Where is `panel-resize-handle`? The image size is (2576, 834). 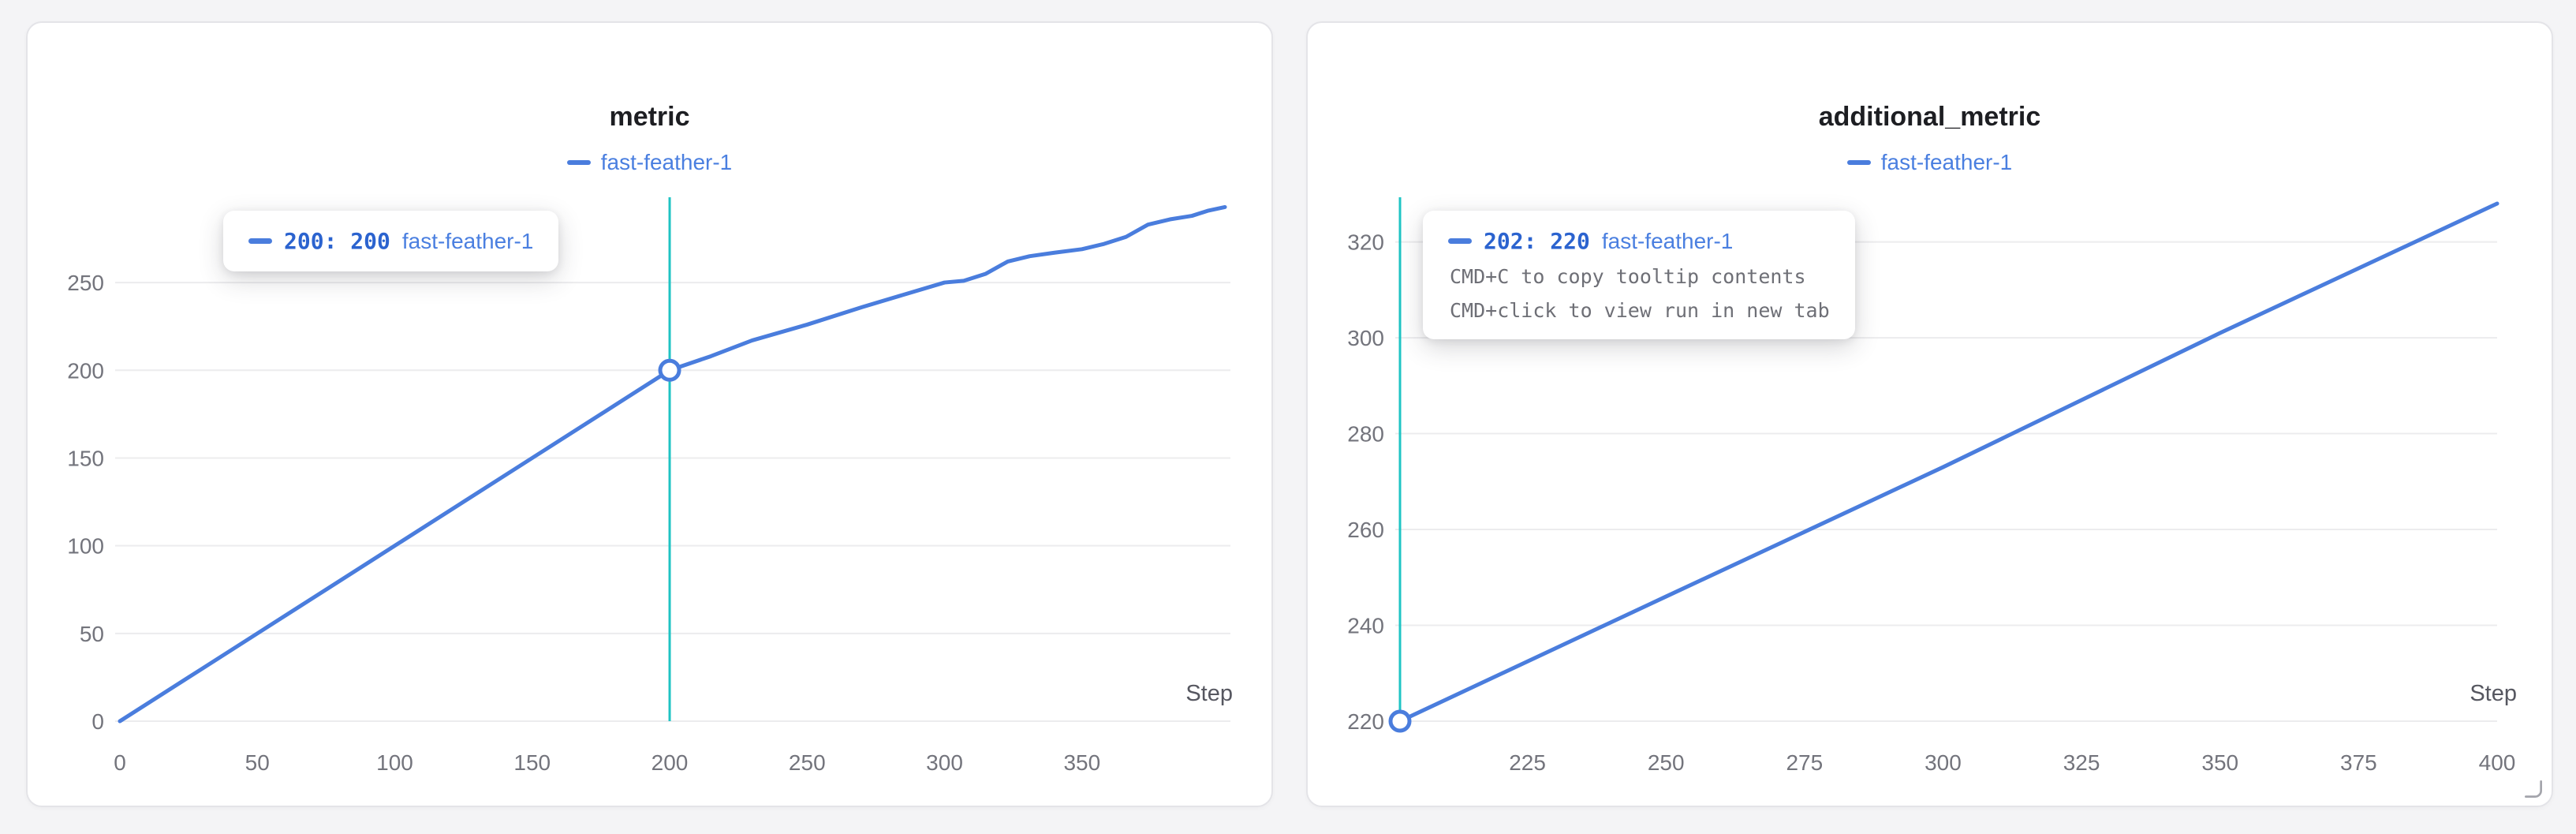
panel-resize-handle is located at coordinates (2533, 789).